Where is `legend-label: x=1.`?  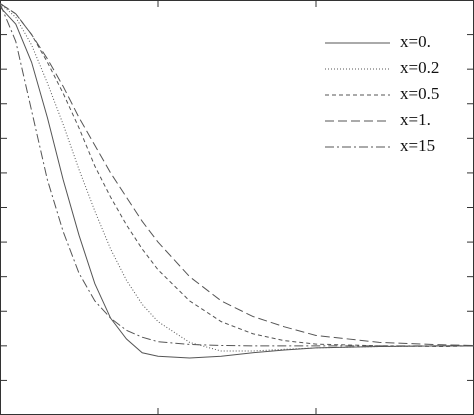 legend-label: x=1. is located at coordinates (415, 119).